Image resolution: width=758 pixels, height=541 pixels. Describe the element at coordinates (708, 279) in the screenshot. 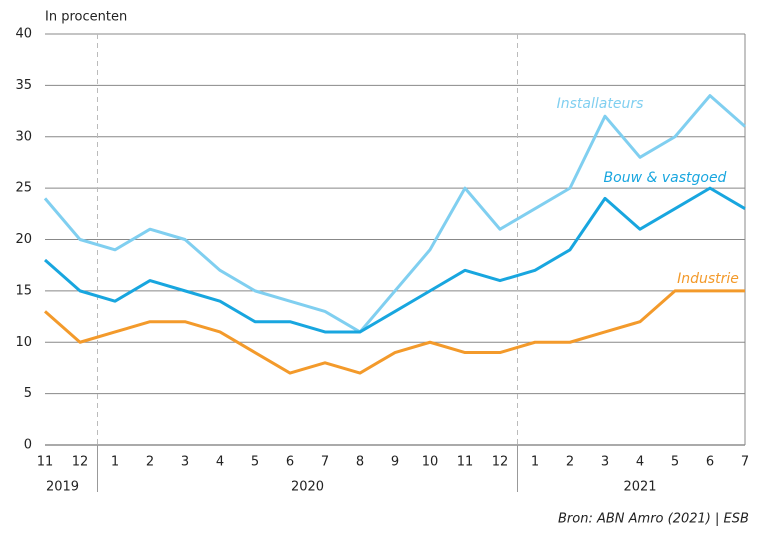

I see `series-label: Industrie` at that location.